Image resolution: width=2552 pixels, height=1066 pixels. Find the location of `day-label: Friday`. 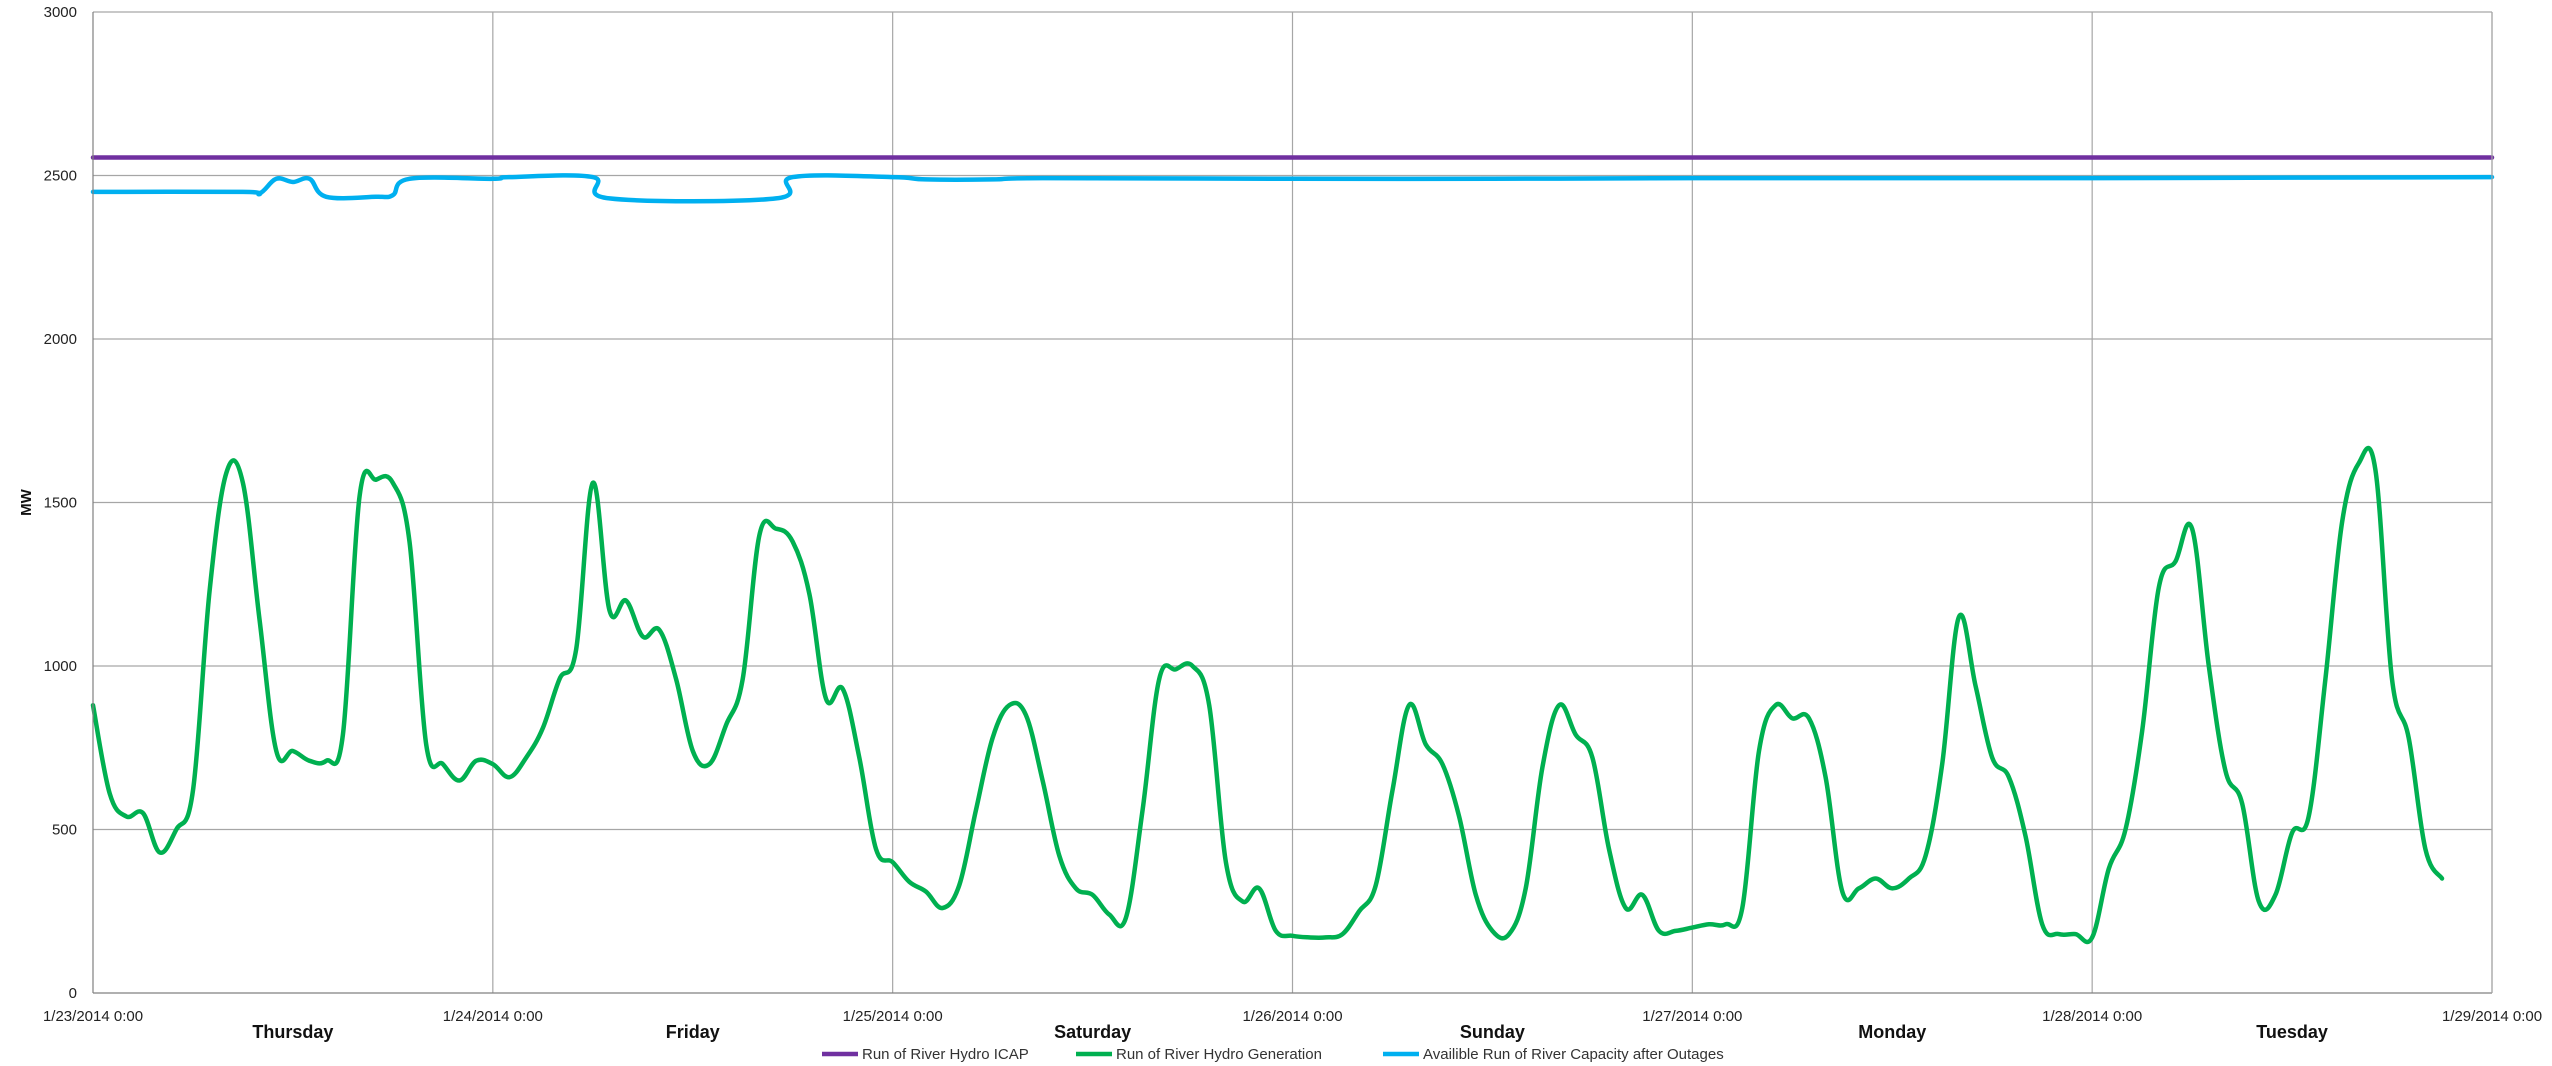

day-label: Friday is located at coordinates (693, 1032).